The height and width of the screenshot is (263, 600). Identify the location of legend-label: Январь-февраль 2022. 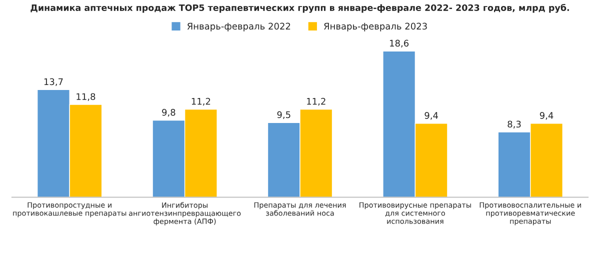
(238, 27).